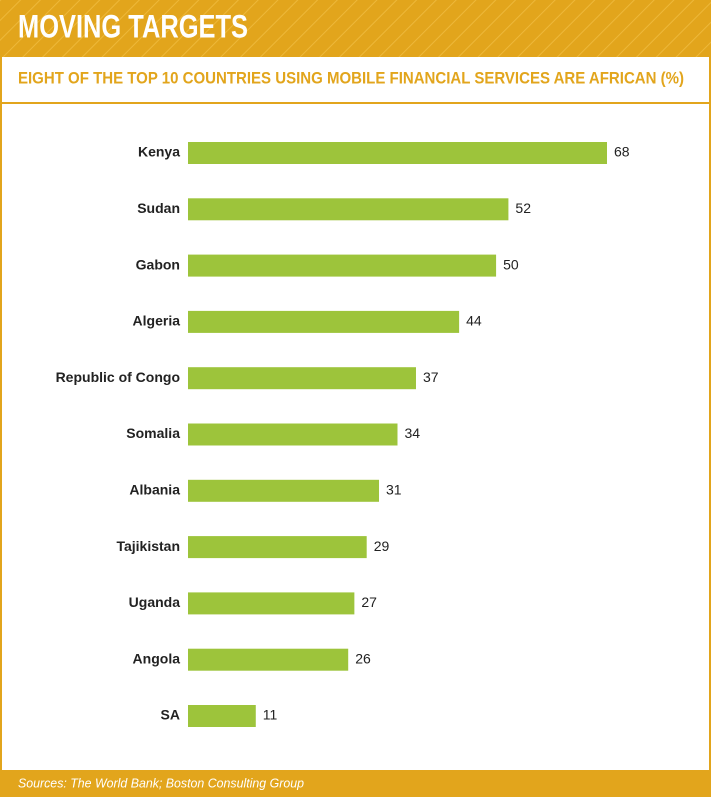 This screenshot has height=797, width=711. Describe the element at coordinates (170, 715) in the screenshot. I see `category-label: SA` at that location.